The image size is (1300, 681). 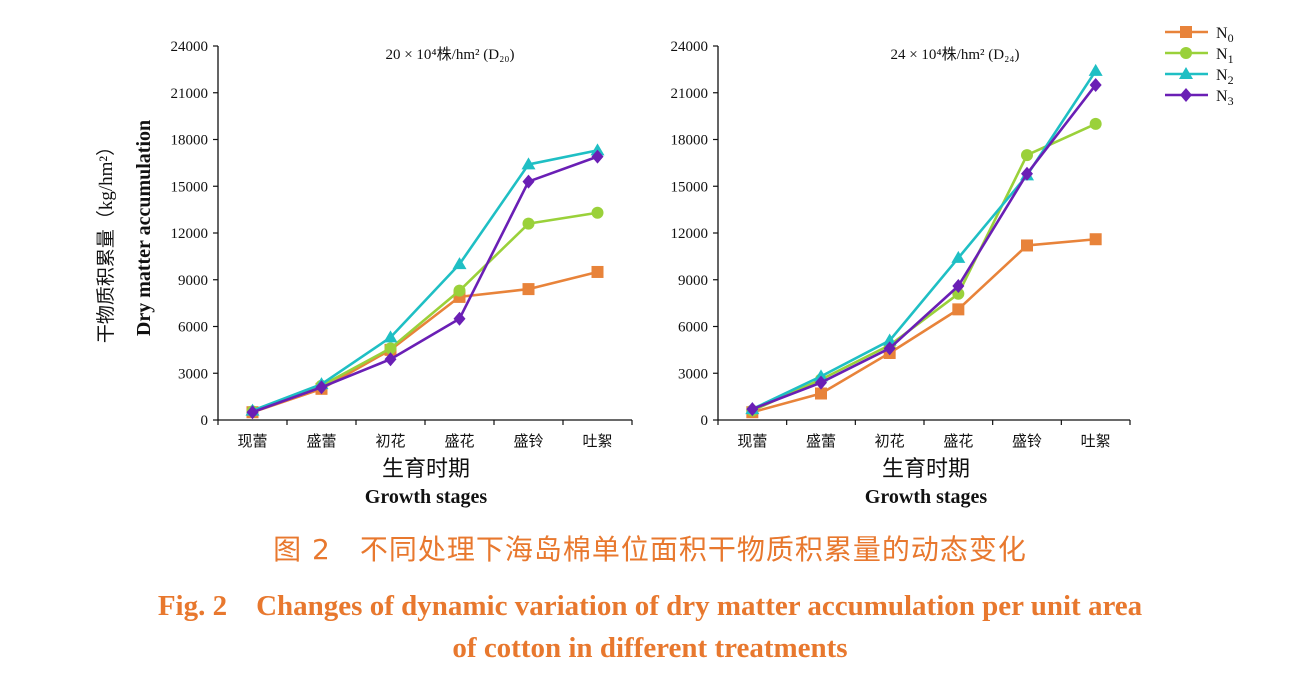 I want to click on y-axis-label-cn: 干物质积累量（kg/hm²）, so click(x=106, y=240).